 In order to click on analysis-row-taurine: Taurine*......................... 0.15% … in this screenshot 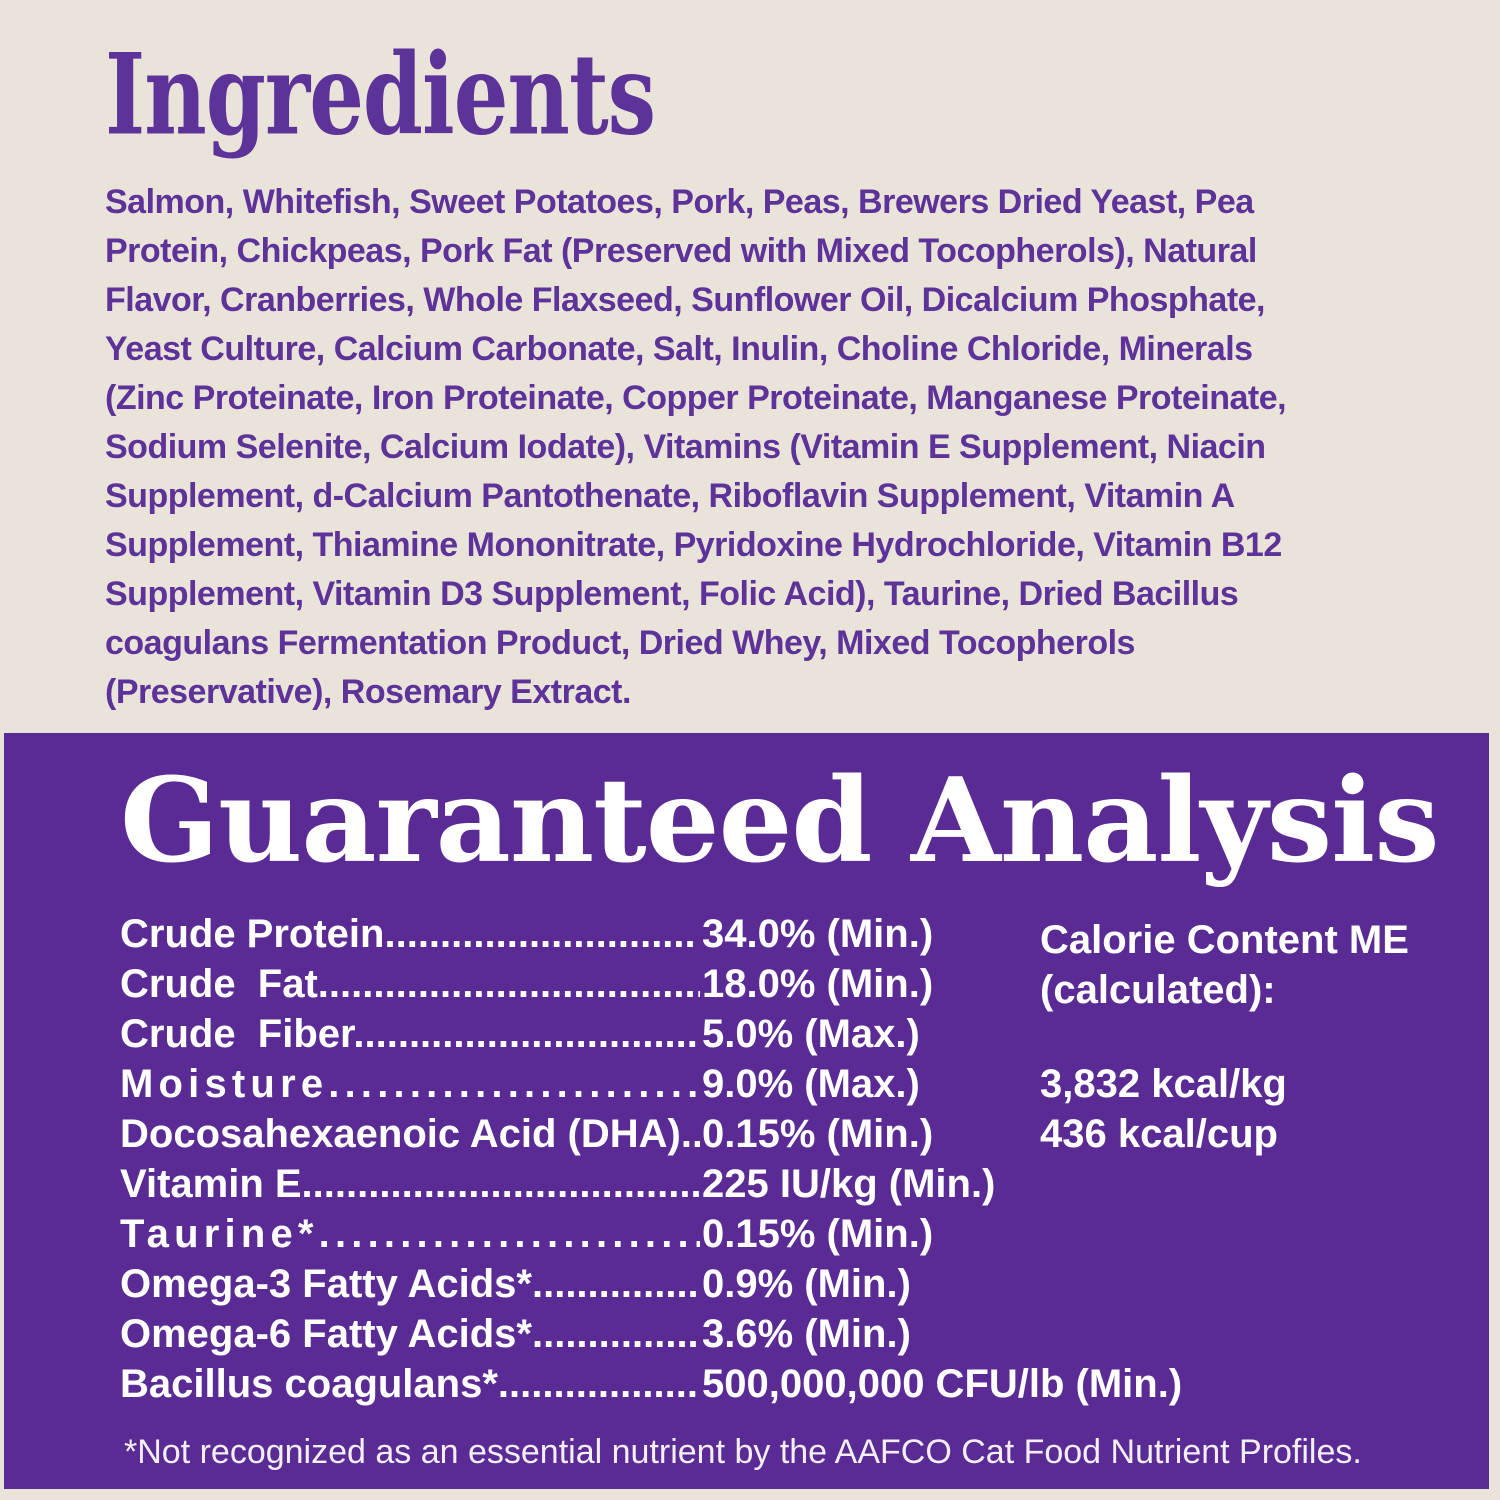, I will do `click(580, 1234)`.